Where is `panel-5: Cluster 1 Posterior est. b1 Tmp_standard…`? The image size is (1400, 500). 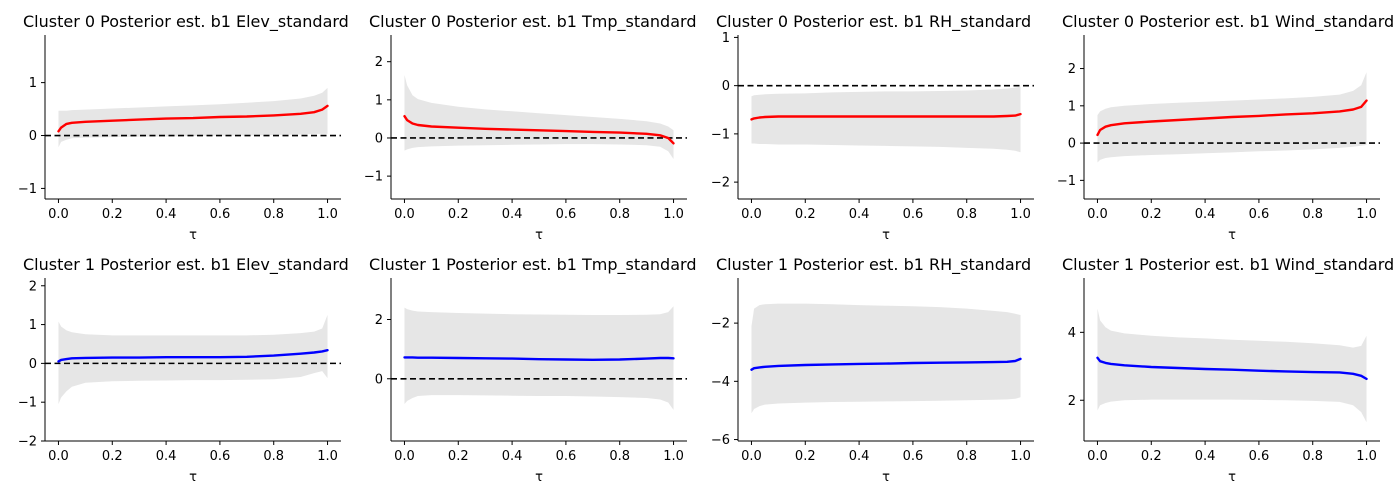
panel-5: Cluster 1 Posterior est. b1 Tmp_standard… is located at coordinates (532, 370).